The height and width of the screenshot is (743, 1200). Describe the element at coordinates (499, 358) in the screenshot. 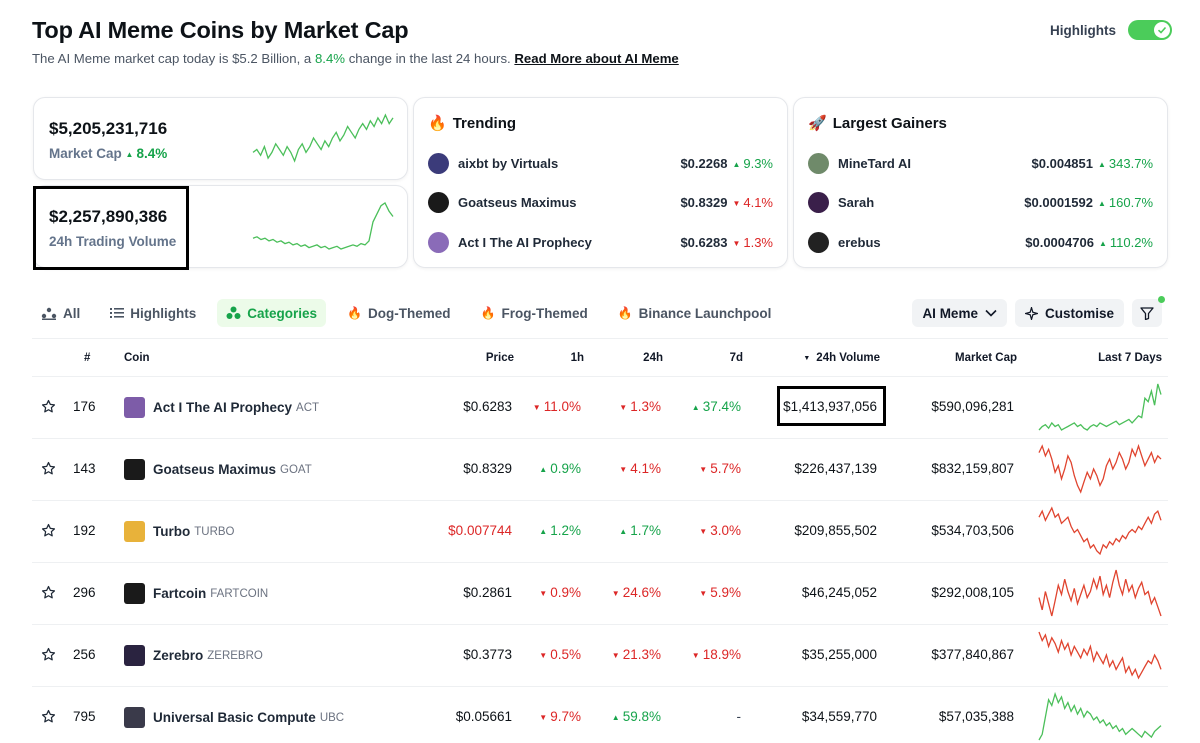

I see `header-price: Price` at that location.